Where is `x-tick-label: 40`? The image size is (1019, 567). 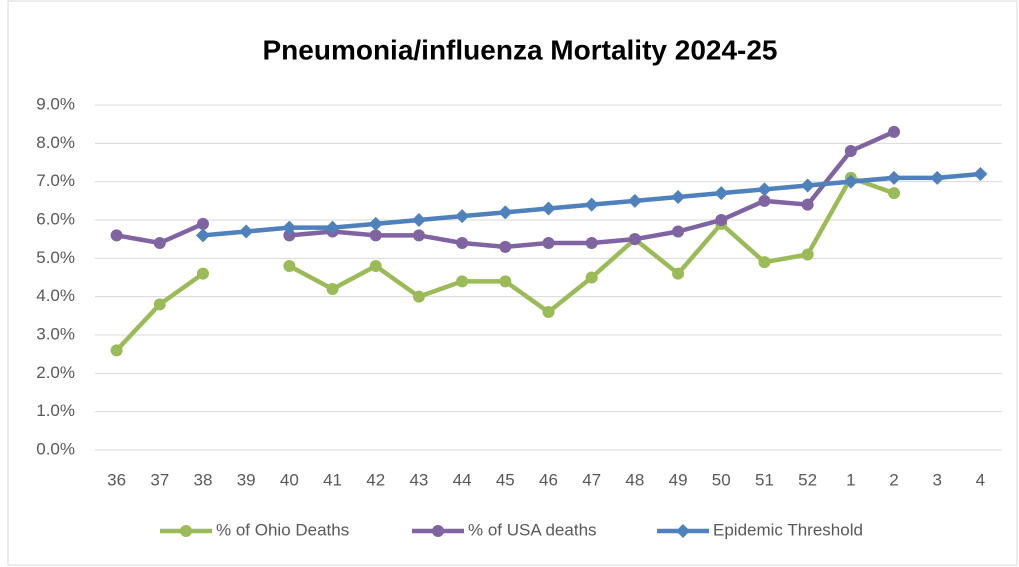 x-tick-label: 40 is located at coordinates (289, 479).